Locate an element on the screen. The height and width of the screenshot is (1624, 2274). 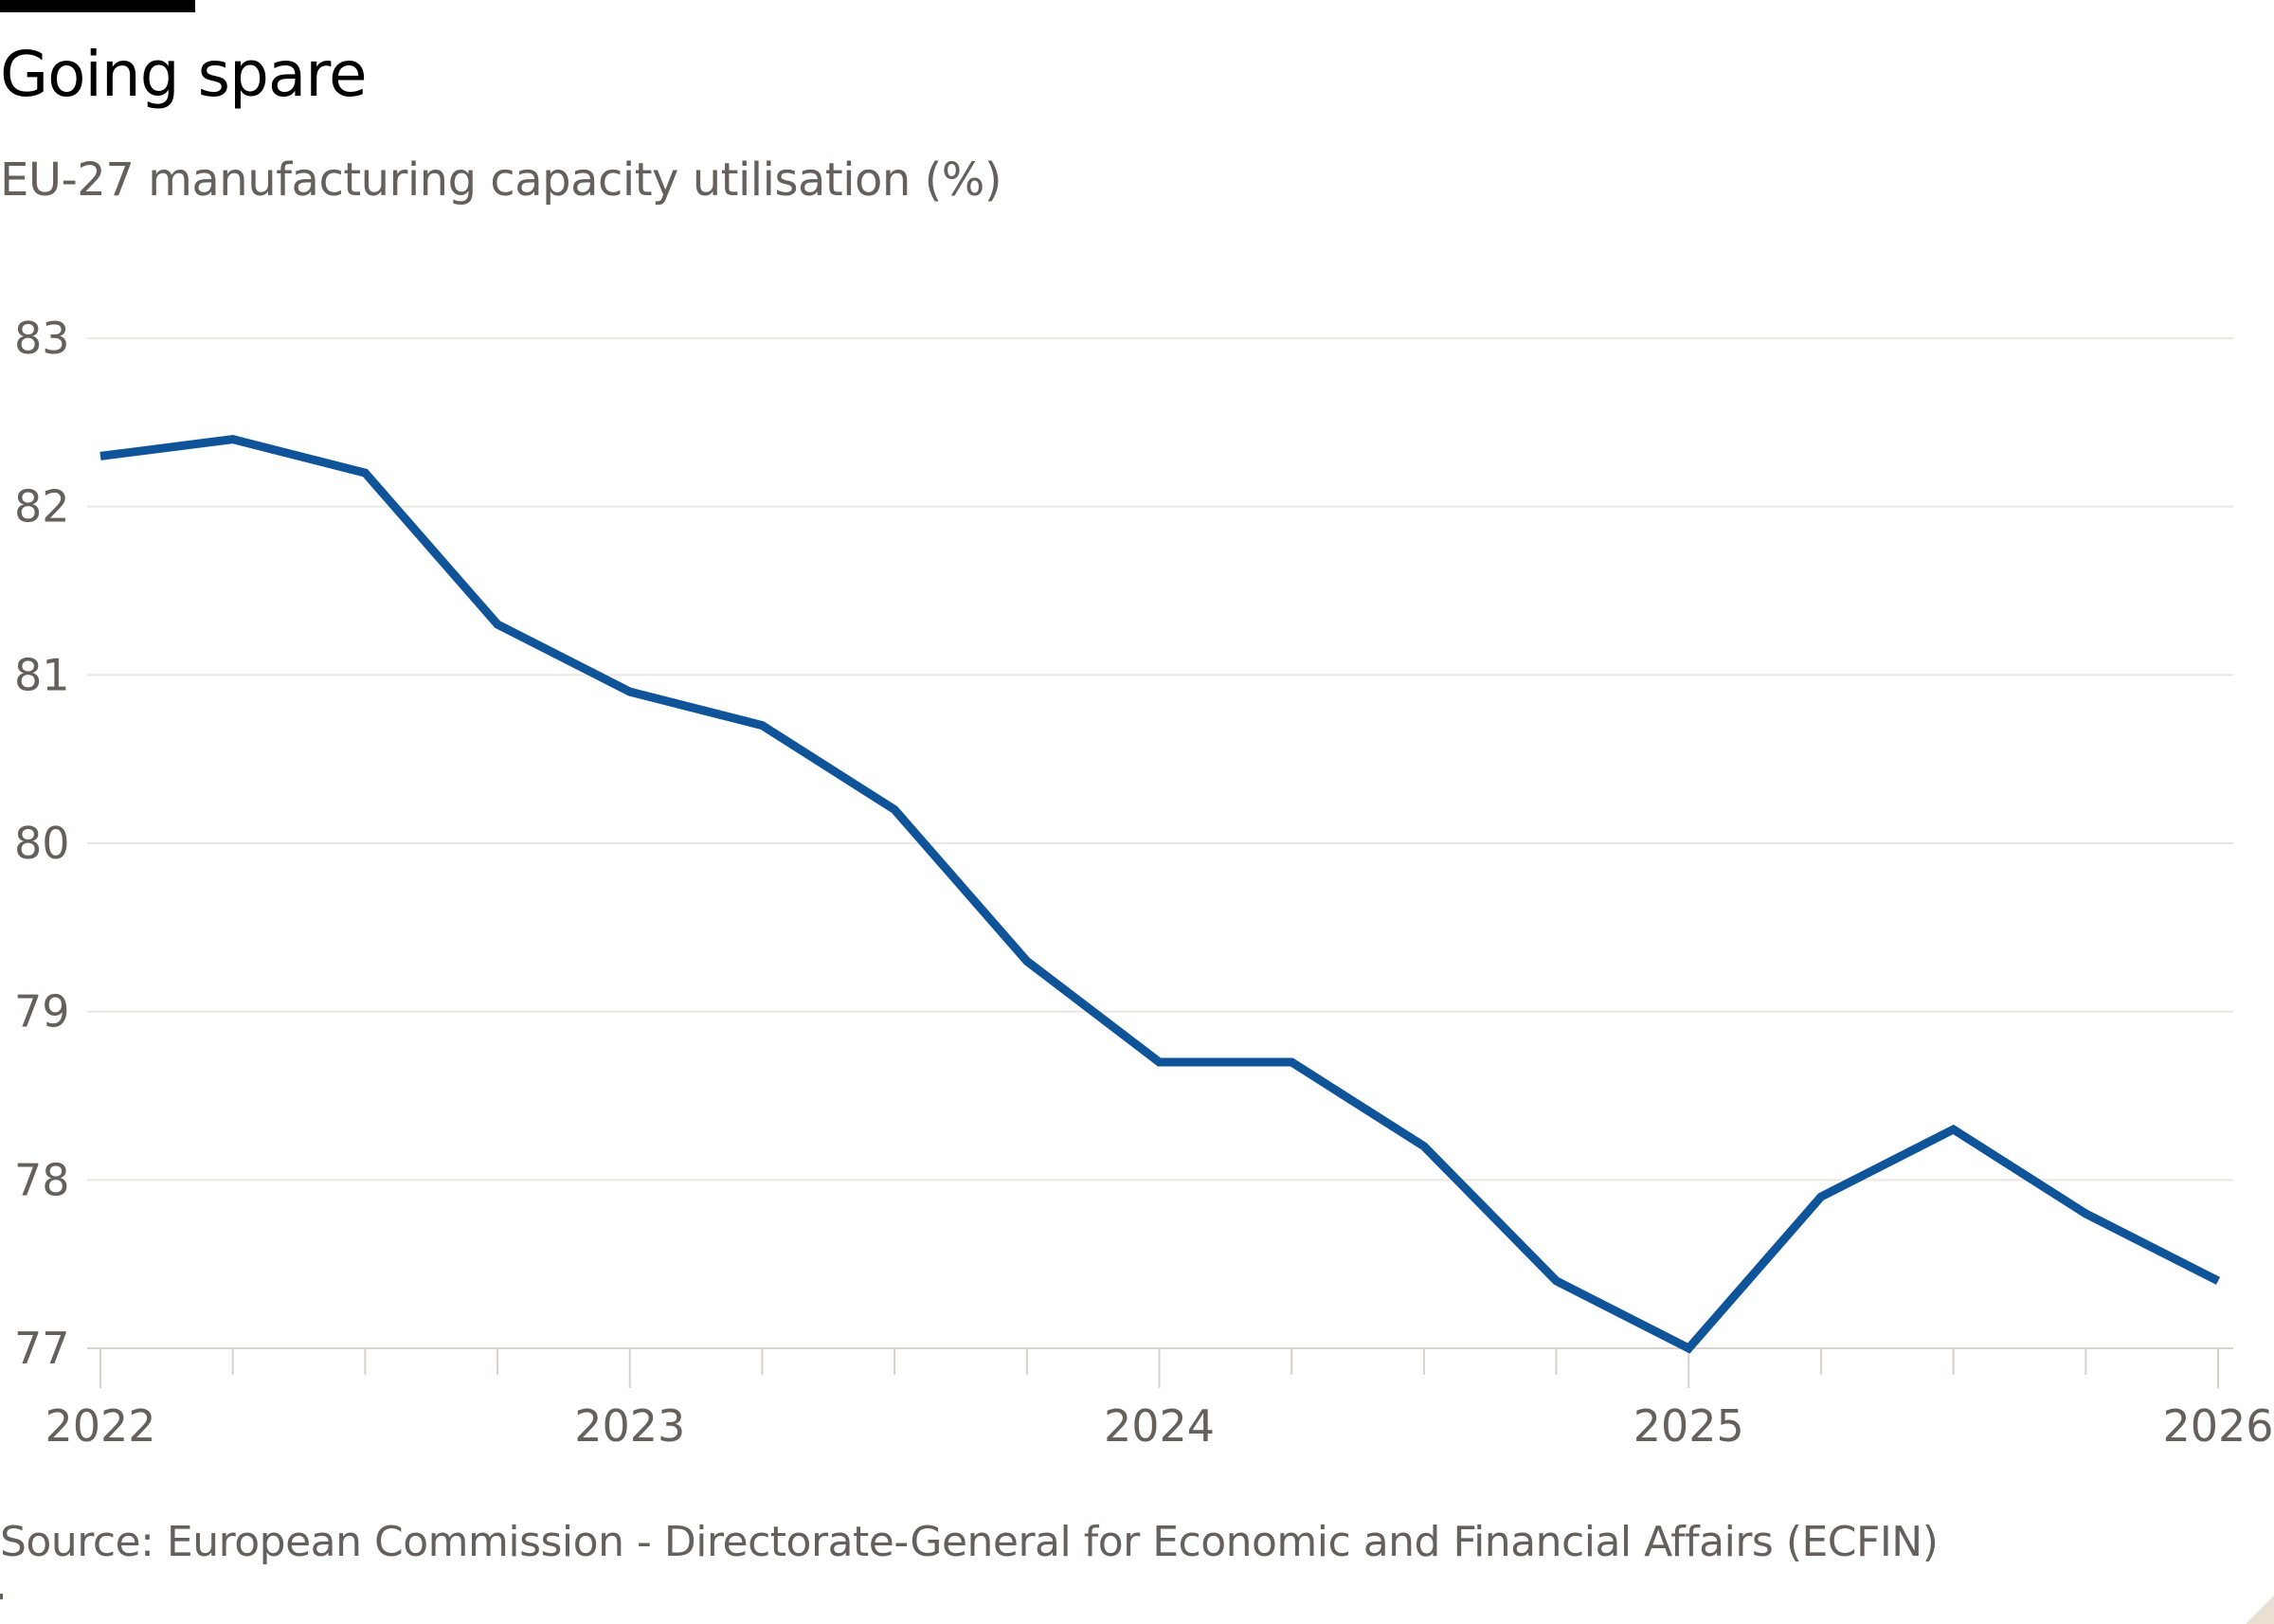
x-tick-label: 2023 is located at coordinates (629, 1426).